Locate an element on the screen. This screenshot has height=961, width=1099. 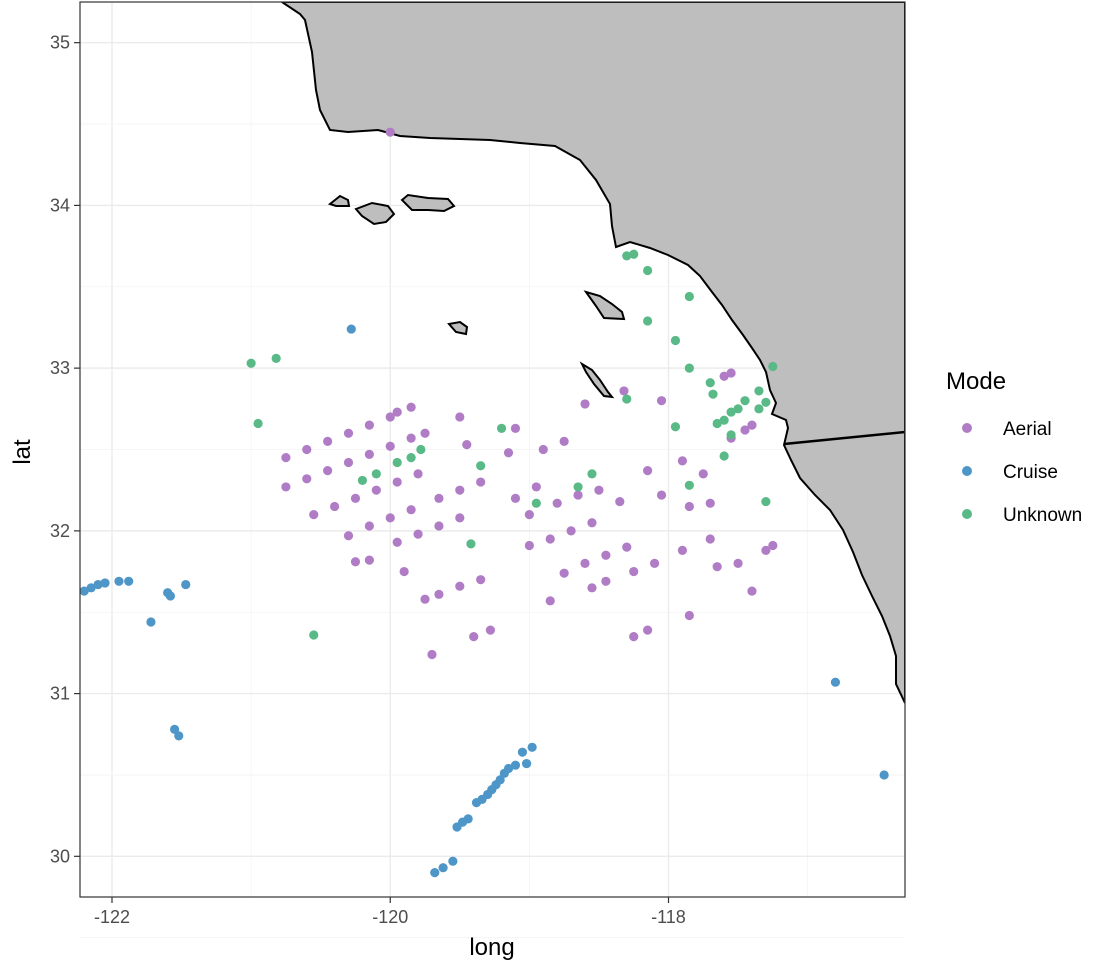
y-axis-title: lat is located at coordinates (22, 452).